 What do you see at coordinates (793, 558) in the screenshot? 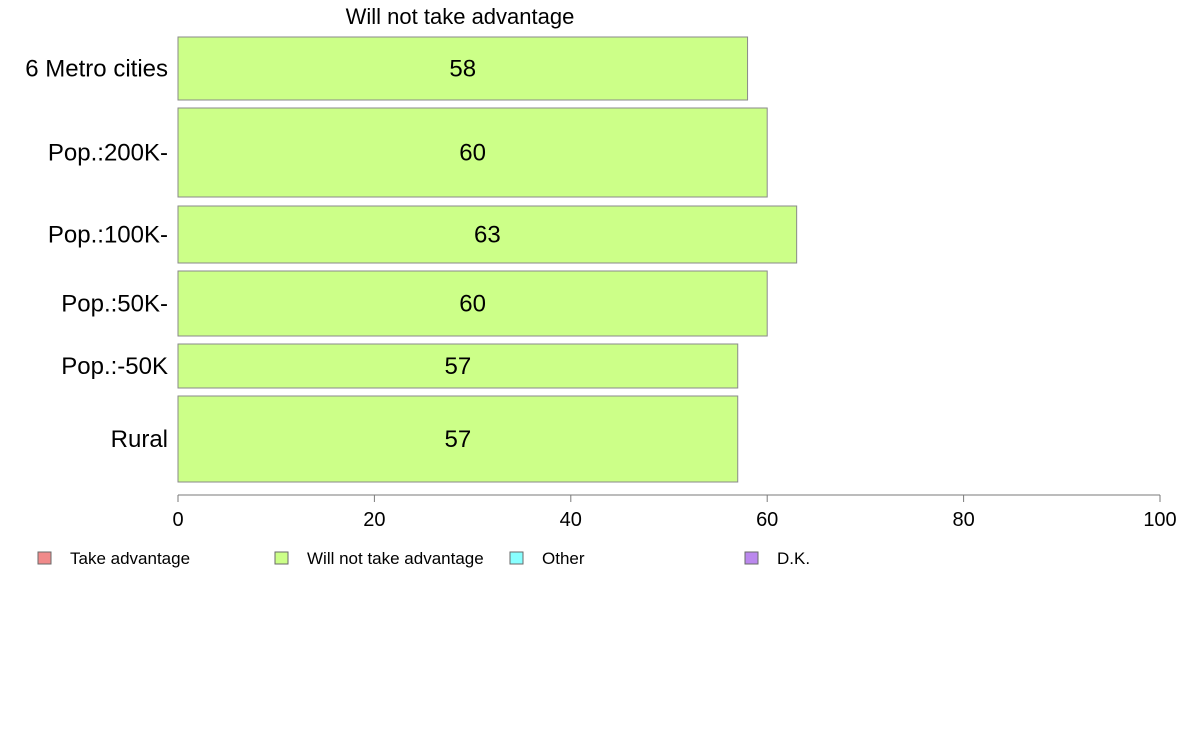
I see `legend-label: D.K.` at bounding box center [793, 558].